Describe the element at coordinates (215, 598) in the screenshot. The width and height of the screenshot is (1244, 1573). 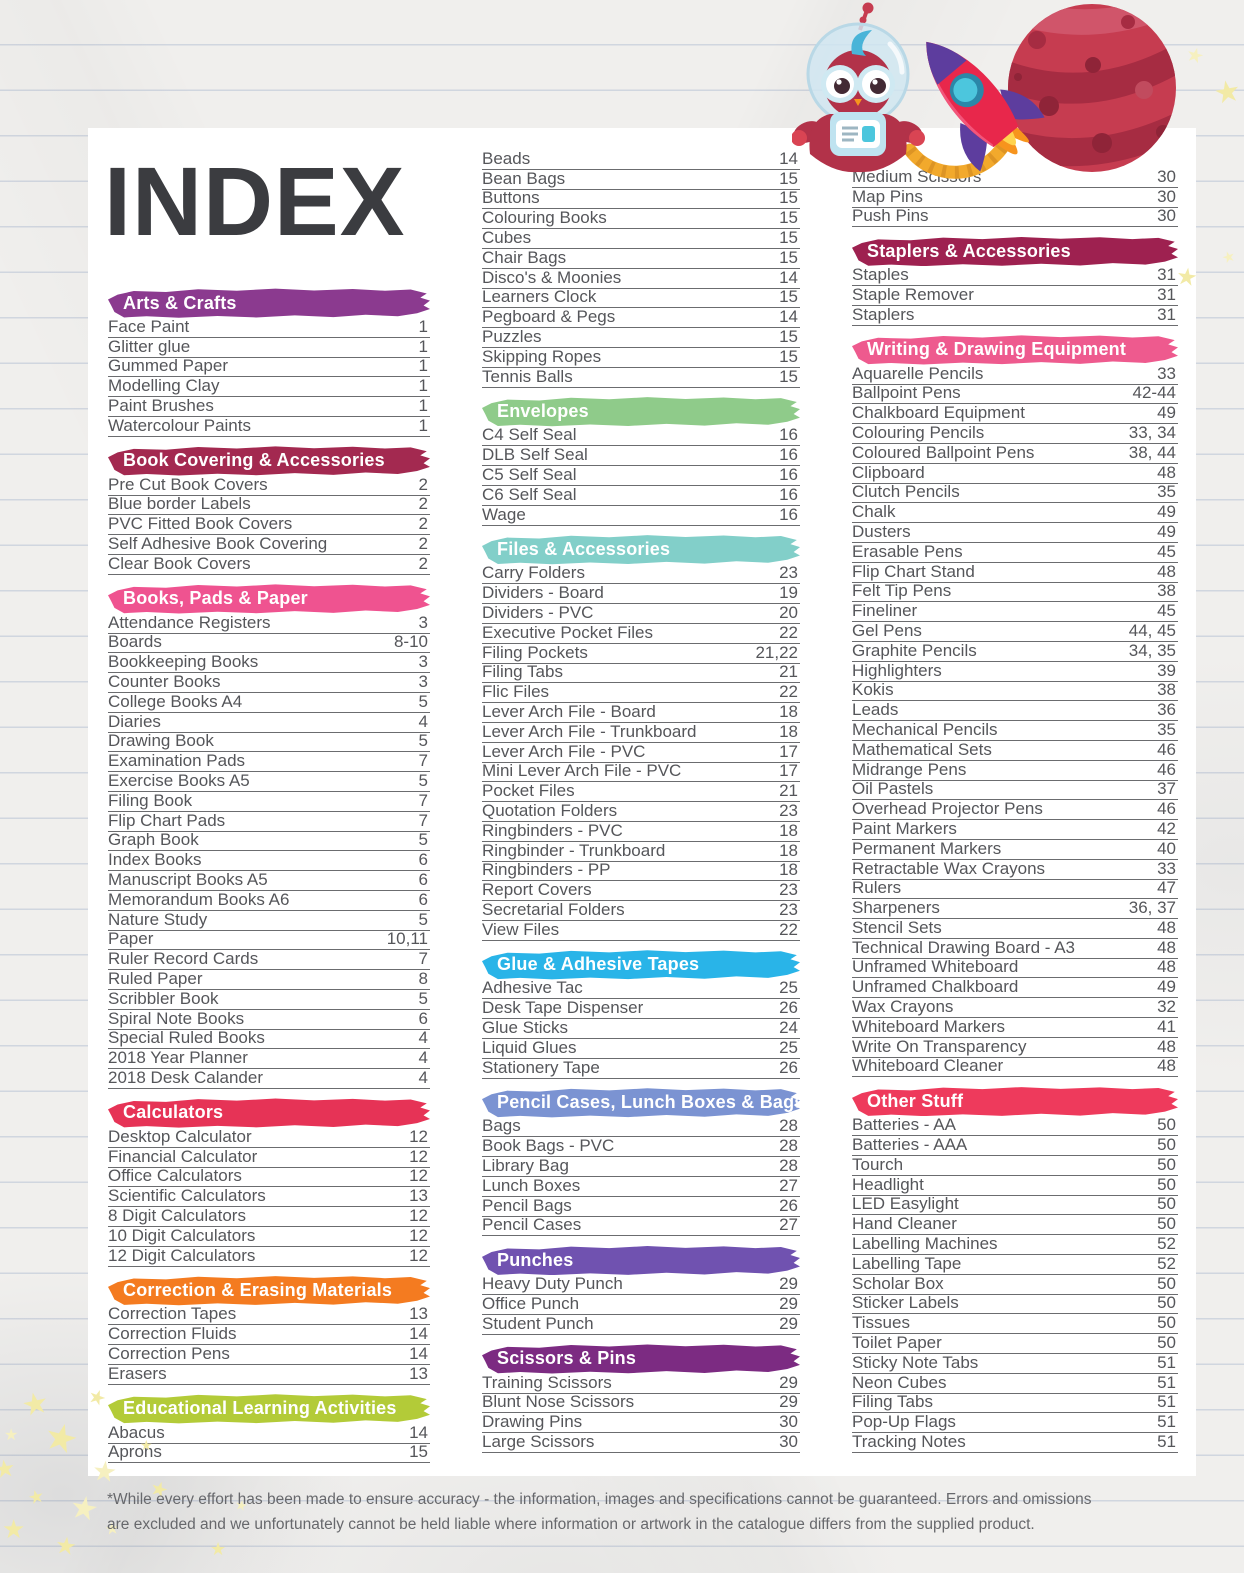
I see `section-title: Books, Pads & Paper` at that location.